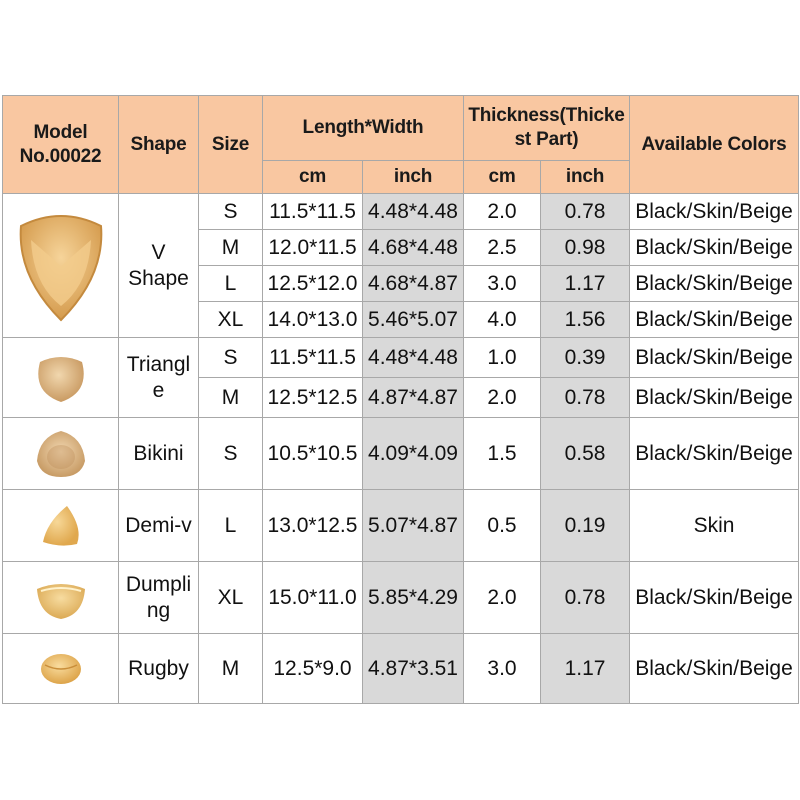 Image resolution: width=800 pixels, height=800 pixels. What do you see at coordinates (585, 247) in the screenshot?
I see `thickness-inch-cell: 0.98` at bounding box center [585, 247].